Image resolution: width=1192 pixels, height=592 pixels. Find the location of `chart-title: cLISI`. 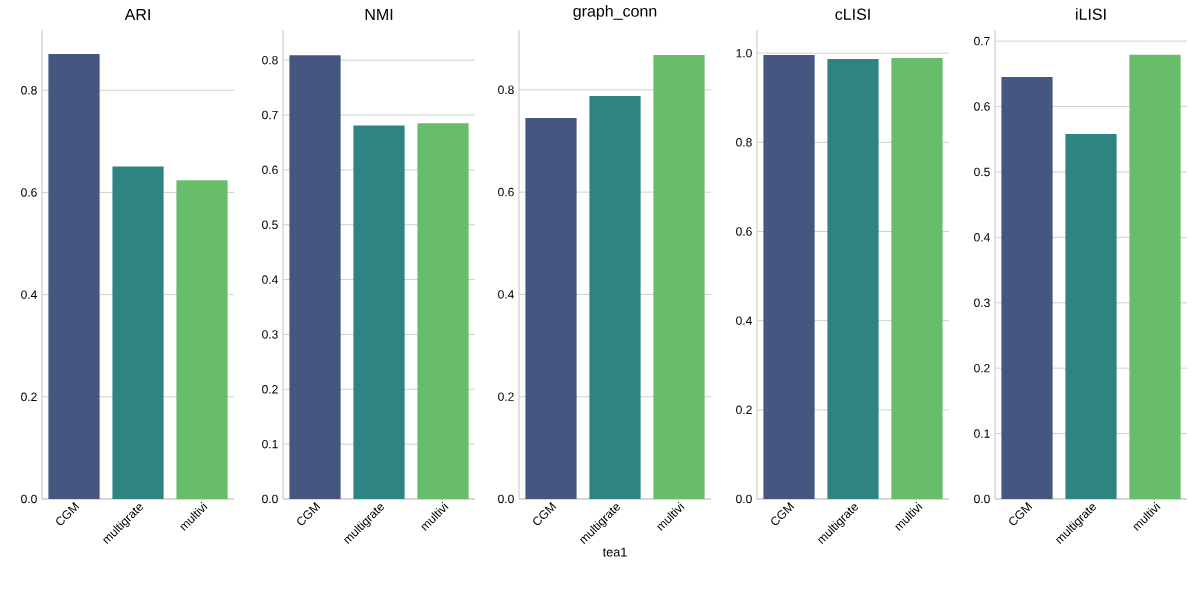

chart-title: cLISI is located at coordinates (852, 14).